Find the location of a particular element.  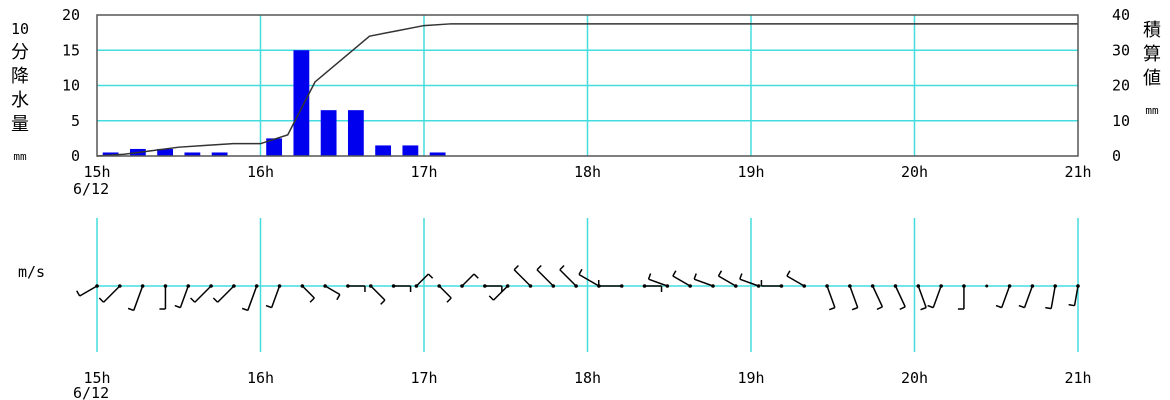

y-right-tick-label: 30 is located at coordinates (1121, 50).